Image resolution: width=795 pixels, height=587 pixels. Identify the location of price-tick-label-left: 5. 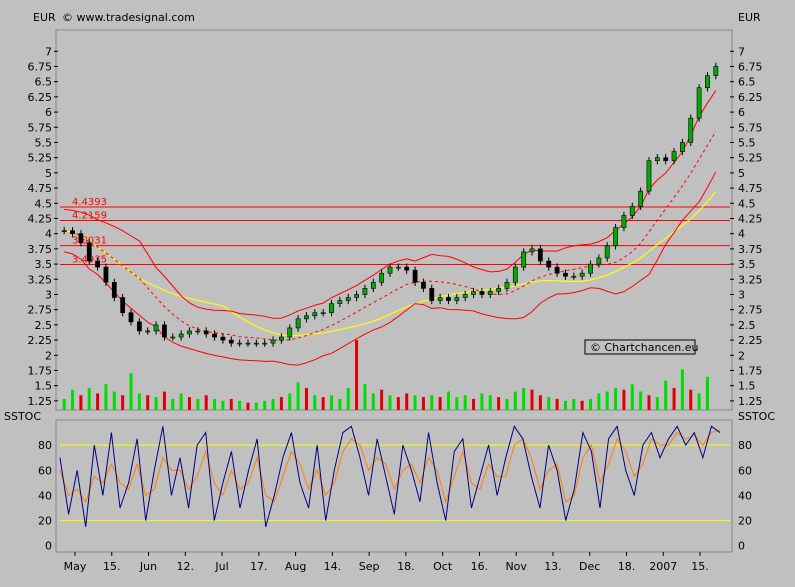
(48, 173).